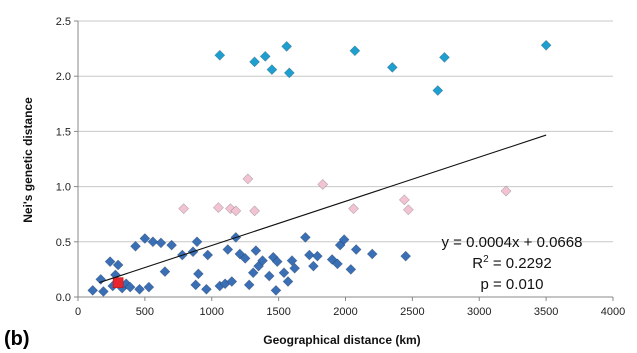 The image size is (637, 353). Describe the element at coordinates (477, 263) in the screenshot. I see `r-squared-prefix: R` at that location.